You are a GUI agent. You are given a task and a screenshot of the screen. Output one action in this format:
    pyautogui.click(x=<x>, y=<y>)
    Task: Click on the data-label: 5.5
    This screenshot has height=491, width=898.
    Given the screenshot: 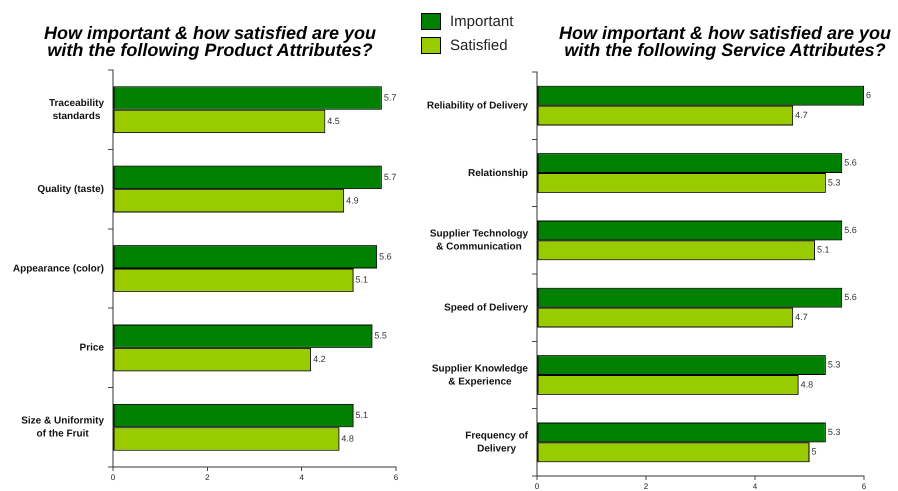 What is the action you would take?
    pyautogui.click(x=380, y=335)
    